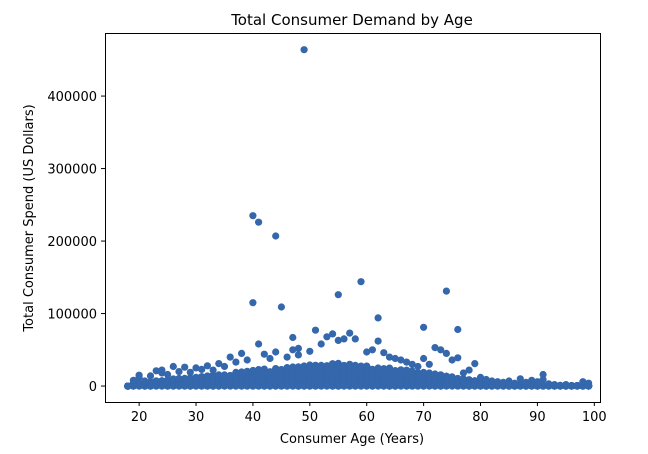  I want to click on x-tick-label-1: 30, so click(196, 417).